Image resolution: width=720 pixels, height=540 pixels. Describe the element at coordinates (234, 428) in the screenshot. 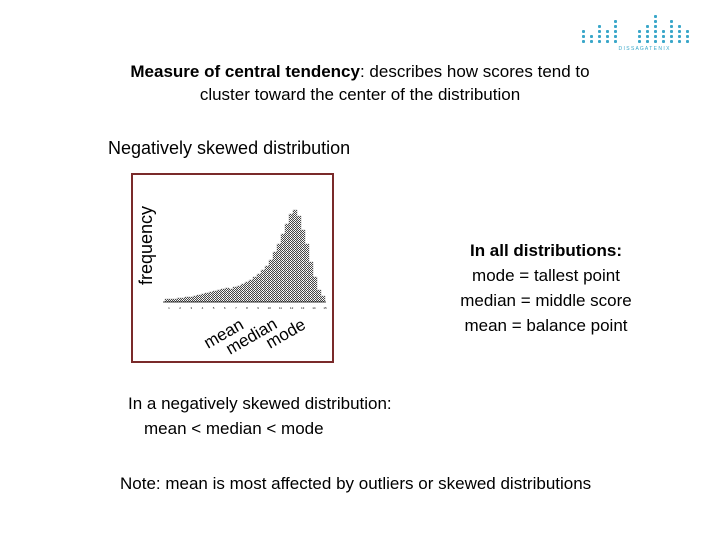

I see `negative-skew-order: mean < median < mode` at that location.